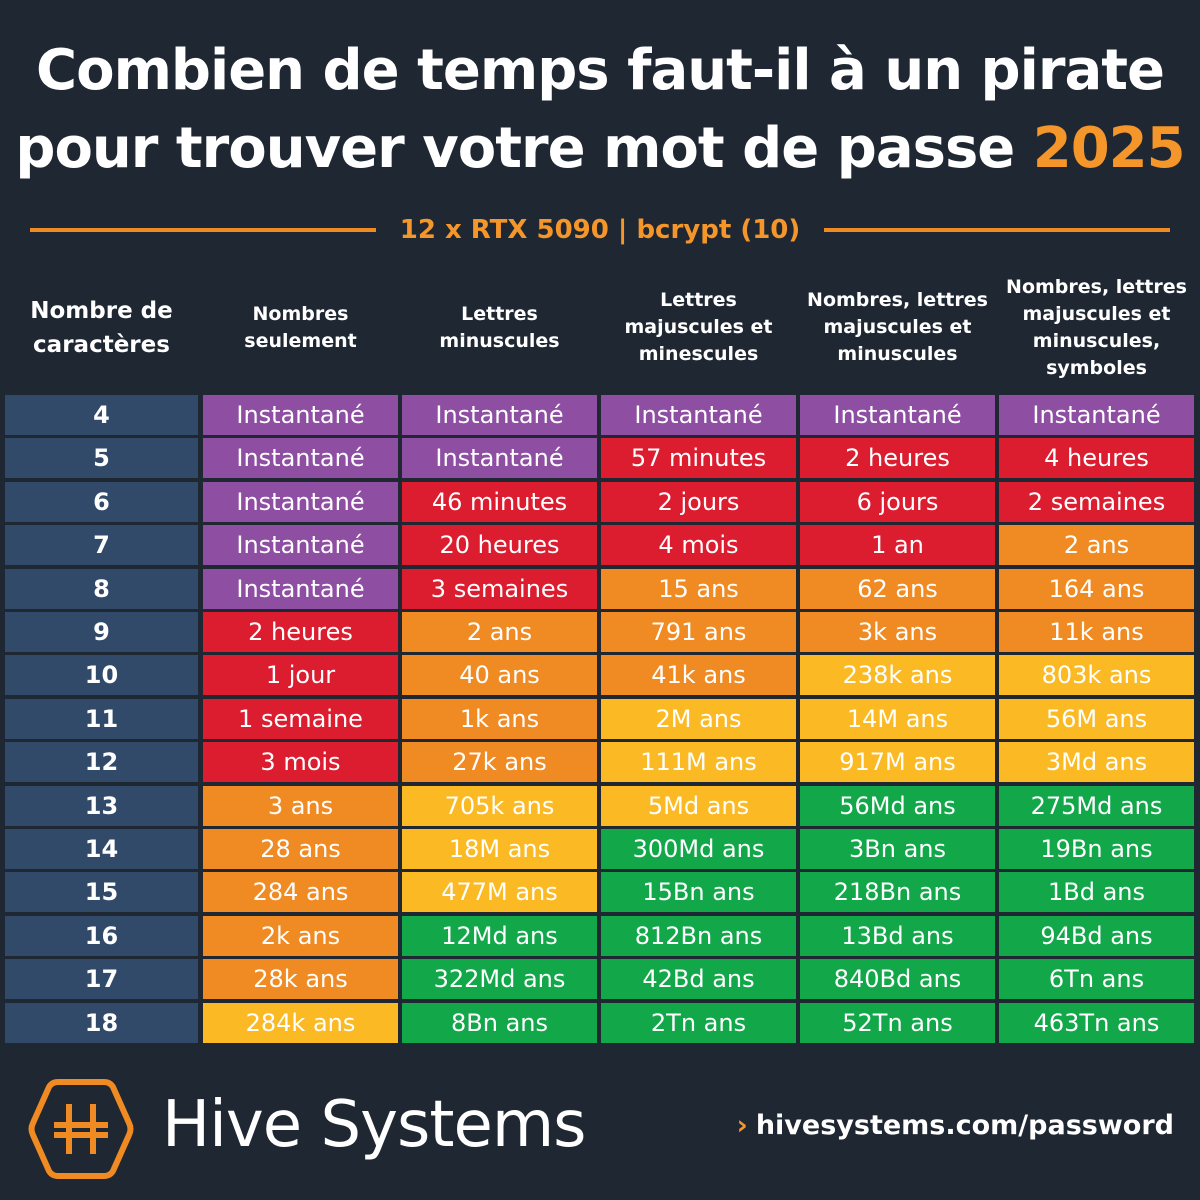 The image size is (1200, 1200). I want to click on time-cell: 1 jour, so click(300, 675).